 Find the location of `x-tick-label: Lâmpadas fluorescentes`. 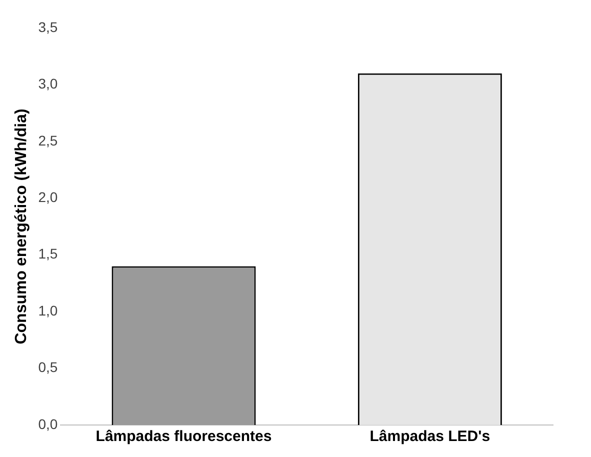

x-tick-label: Lâmpadas fluorescentes is located at coordinates (184, 437).